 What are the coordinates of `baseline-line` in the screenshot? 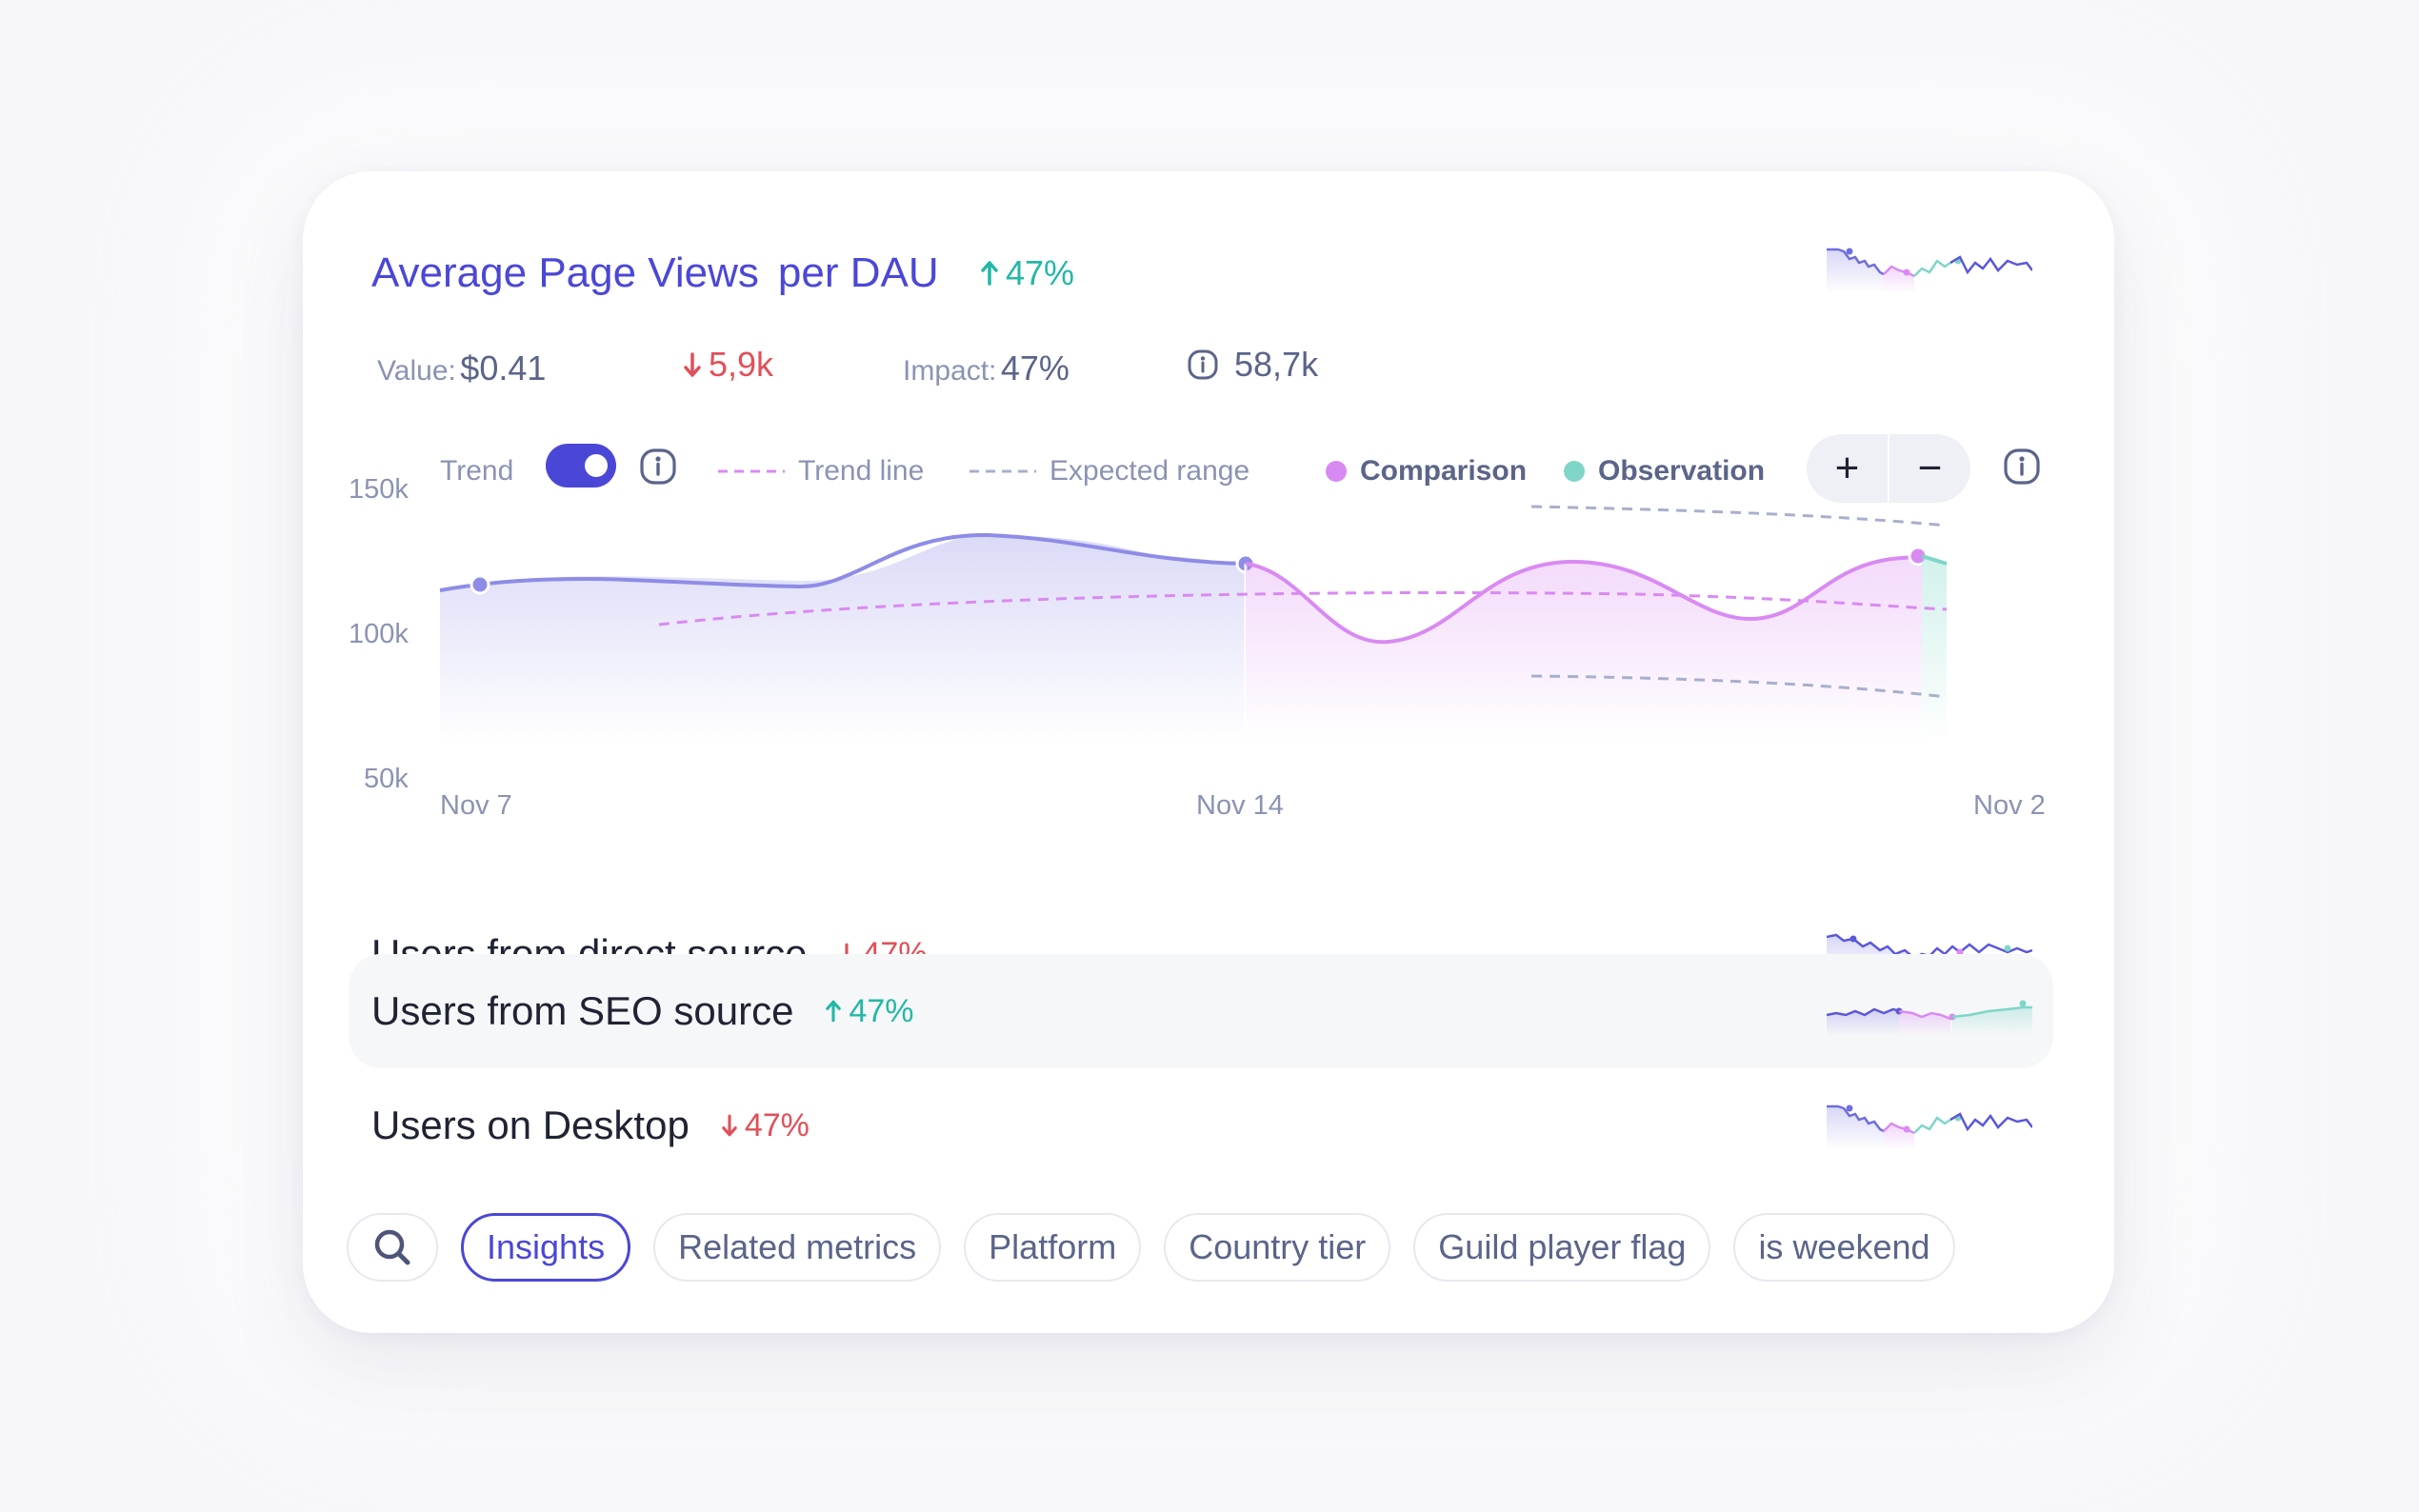 It's located at (843, 562).